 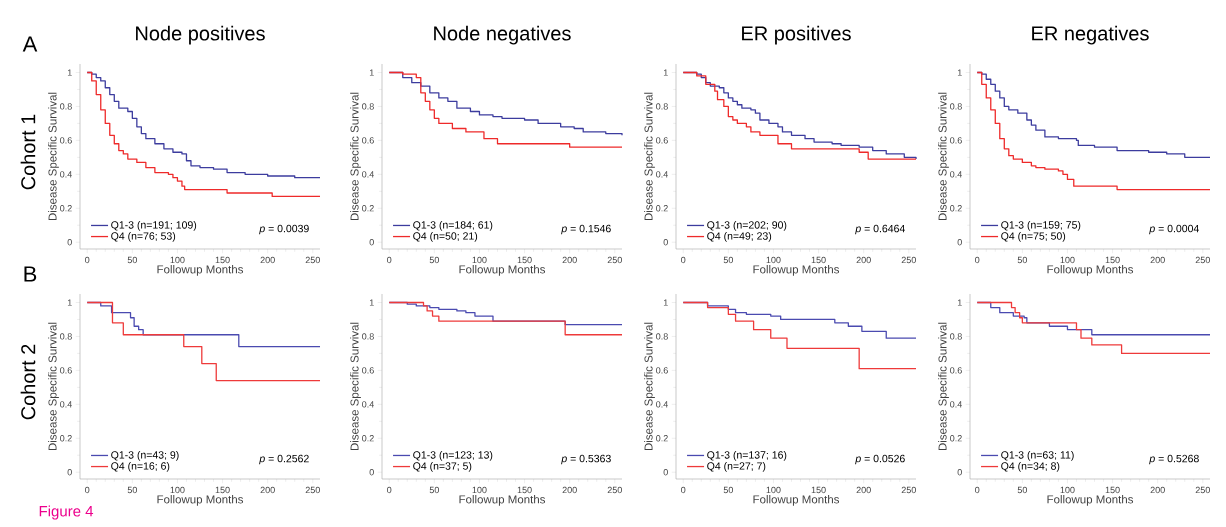 What do you see at coordinates (586, 459) in the screenshot?
I see `annotation: p = 0.5363` at bounding box center [586, 459].